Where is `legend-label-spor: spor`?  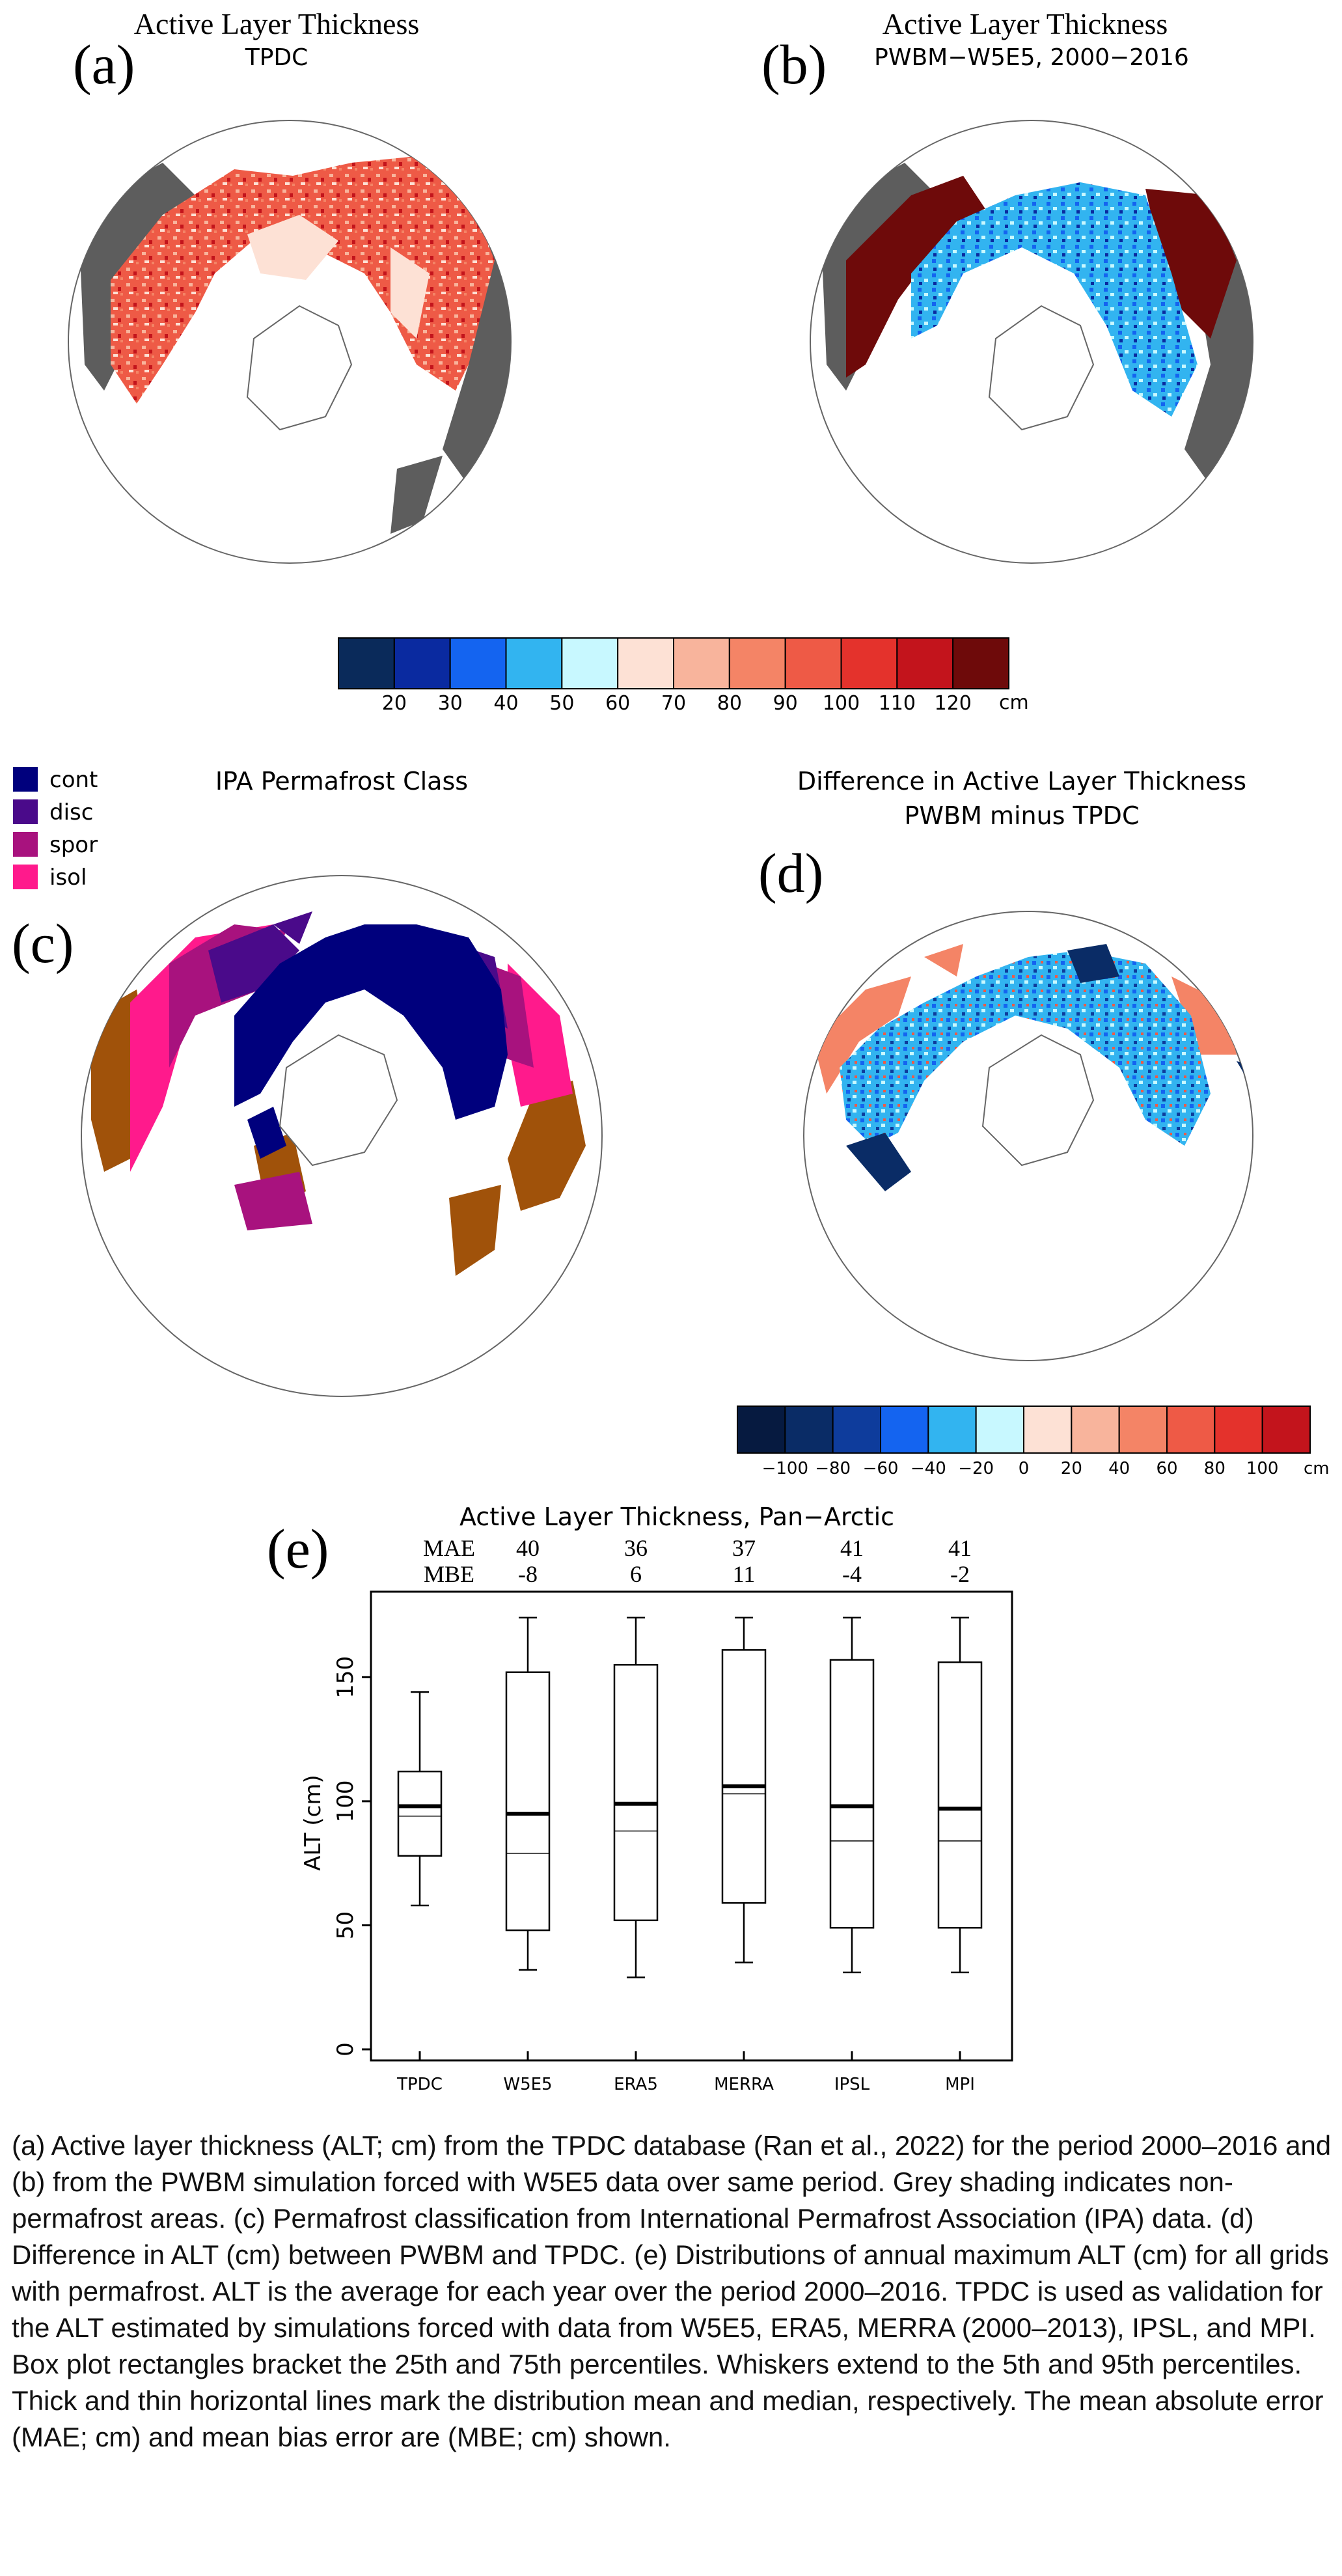 legend-label-spor: spor is located at coordinates (73, 845).